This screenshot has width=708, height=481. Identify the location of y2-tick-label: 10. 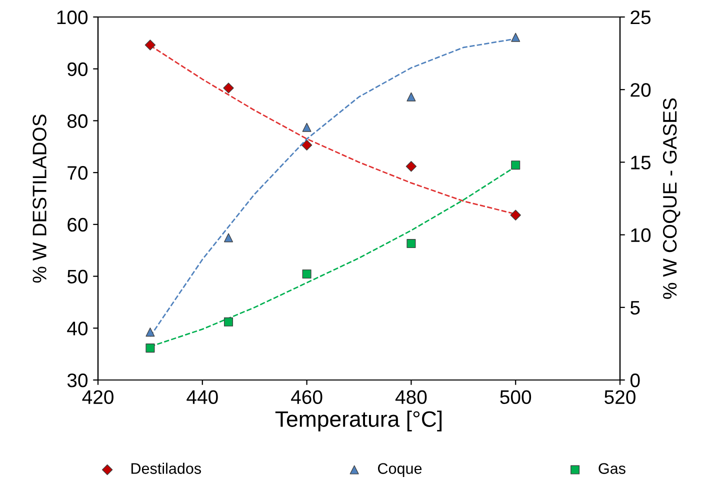
(641, 235).